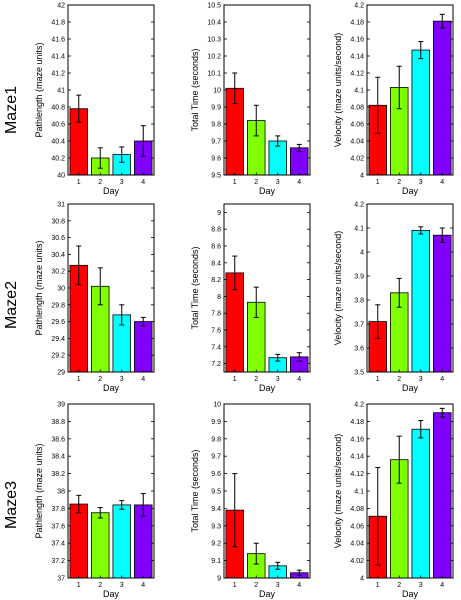  I want to click on y-tick-label: 4.06, so click(357, 526).